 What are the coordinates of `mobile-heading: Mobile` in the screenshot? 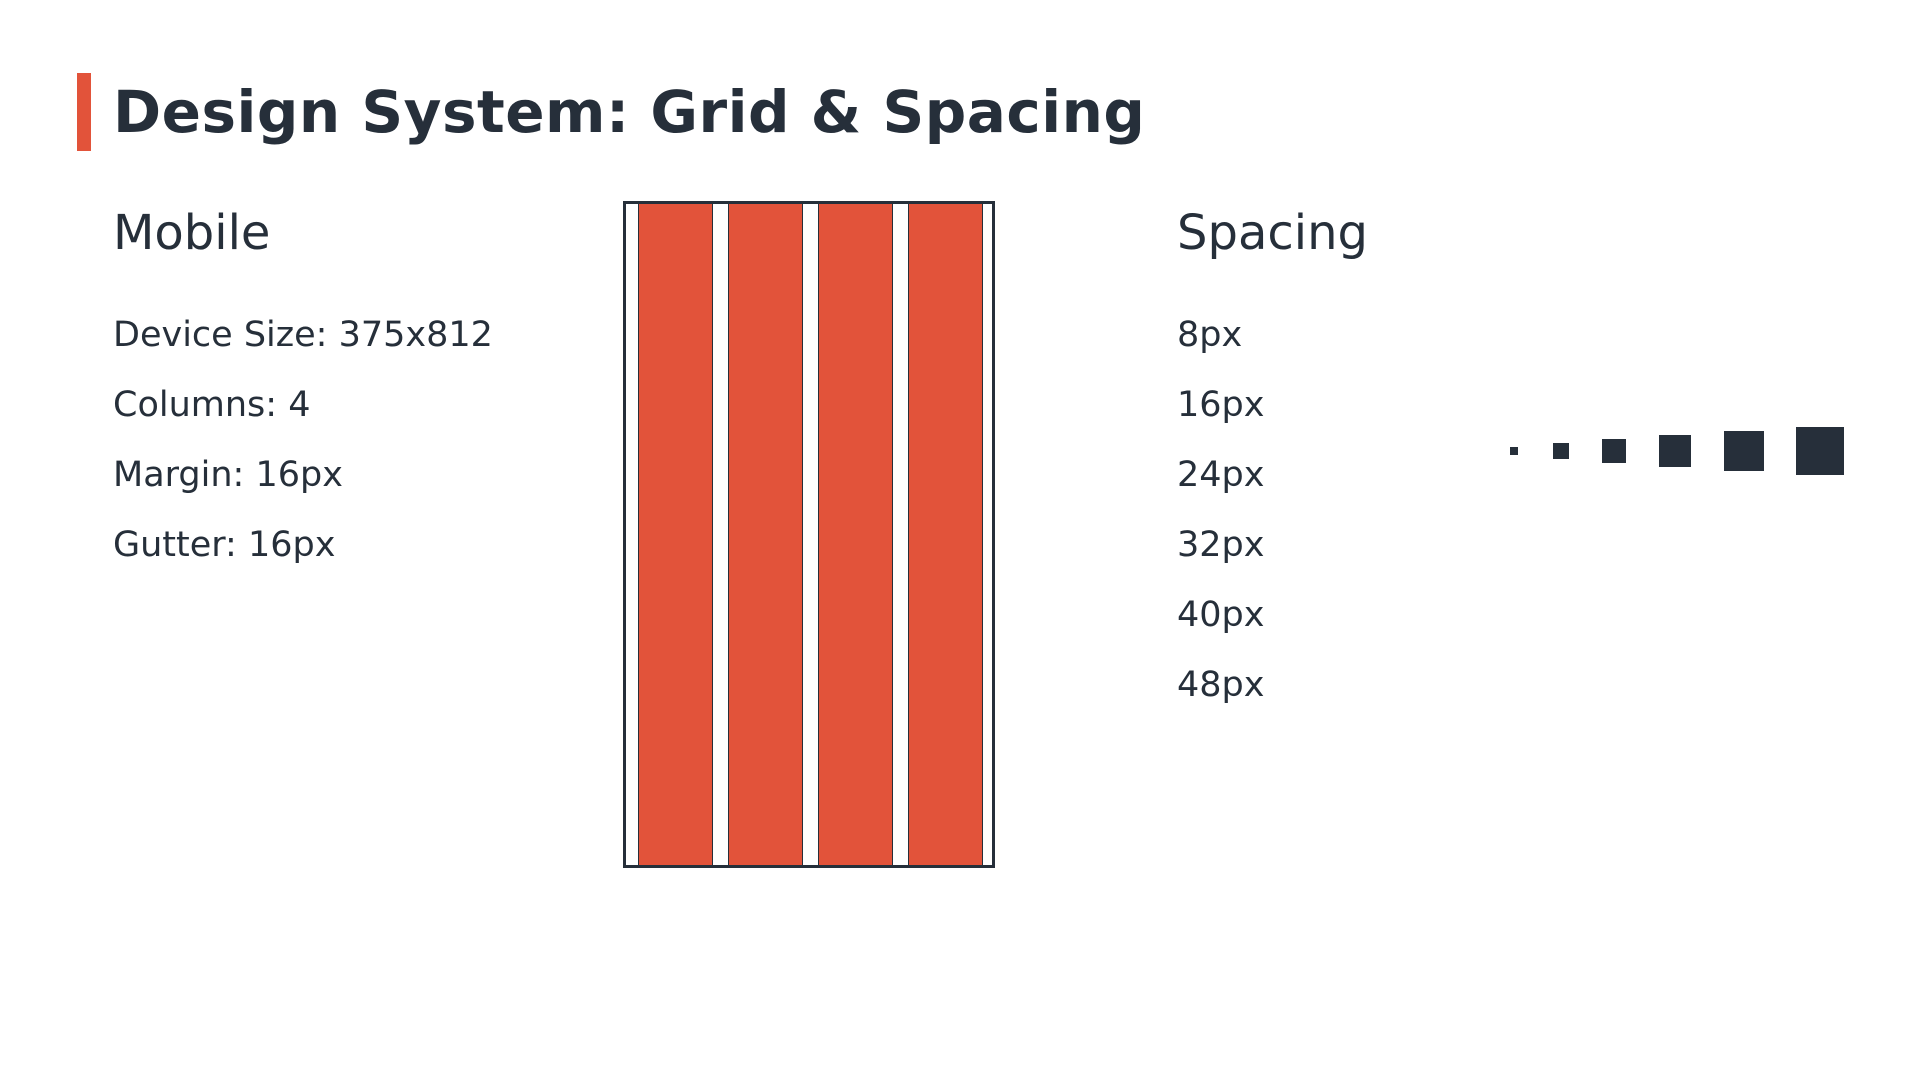 It's located at (192, 233).